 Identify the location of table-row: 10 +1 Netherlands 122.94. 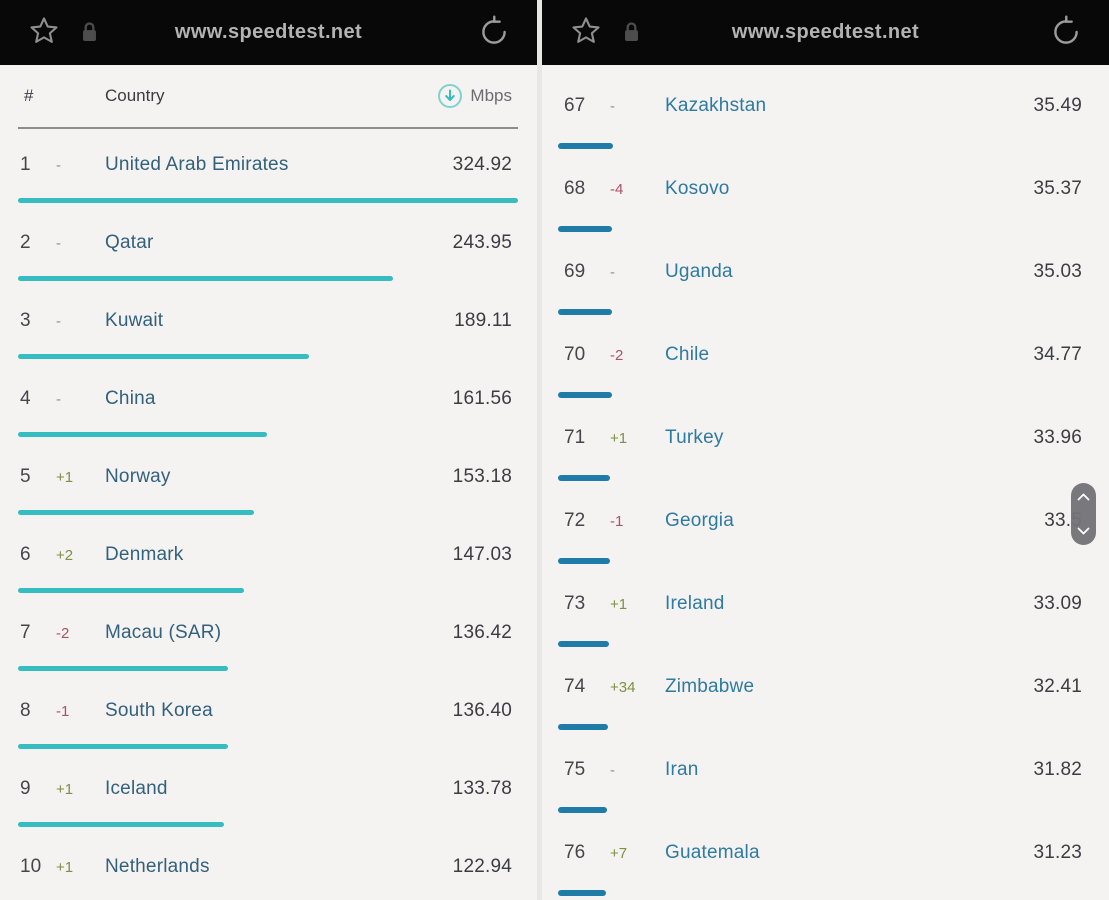
(268, 865).